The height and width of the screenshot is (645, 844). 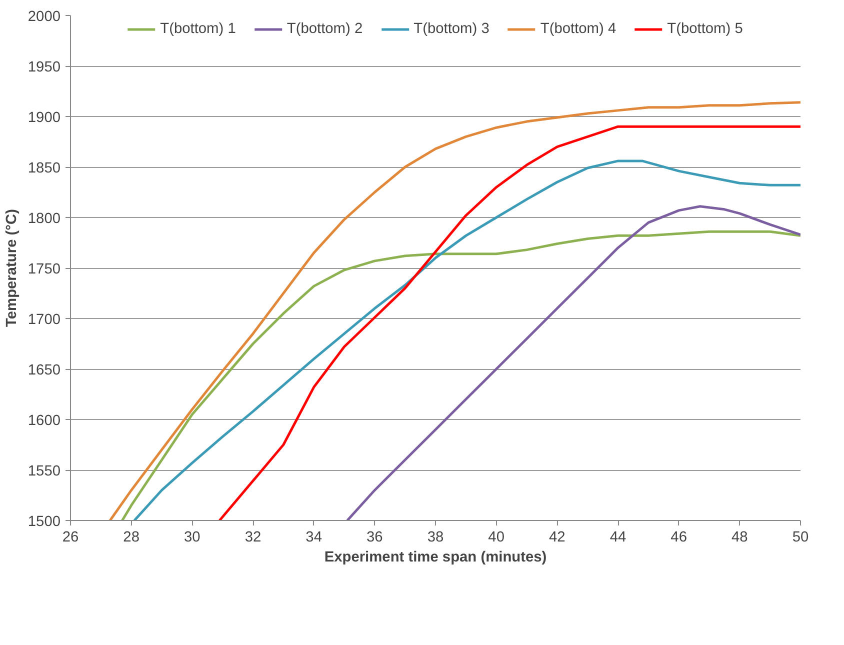 What do you see at coordinates (44, 17) in the screenshot?
I see `y-tick-label: 2000` at bounding box center [44, 17].